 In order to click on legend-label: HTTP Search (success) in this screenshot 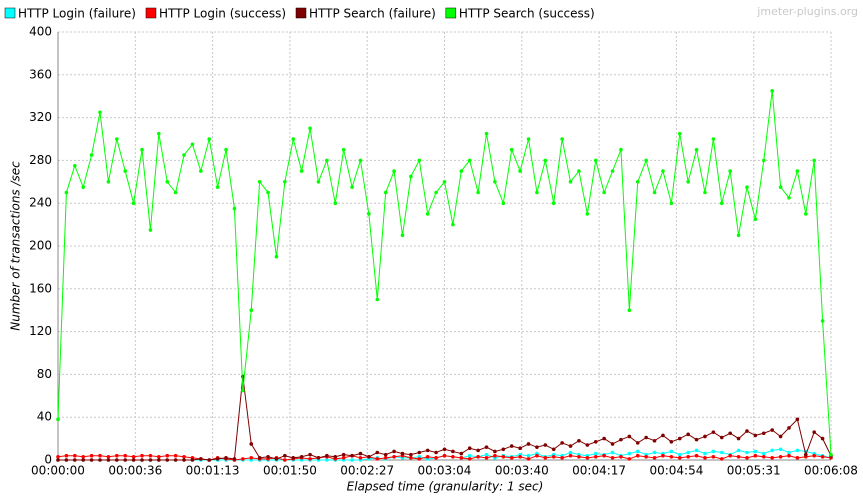, I will do `click(527, 14)`.